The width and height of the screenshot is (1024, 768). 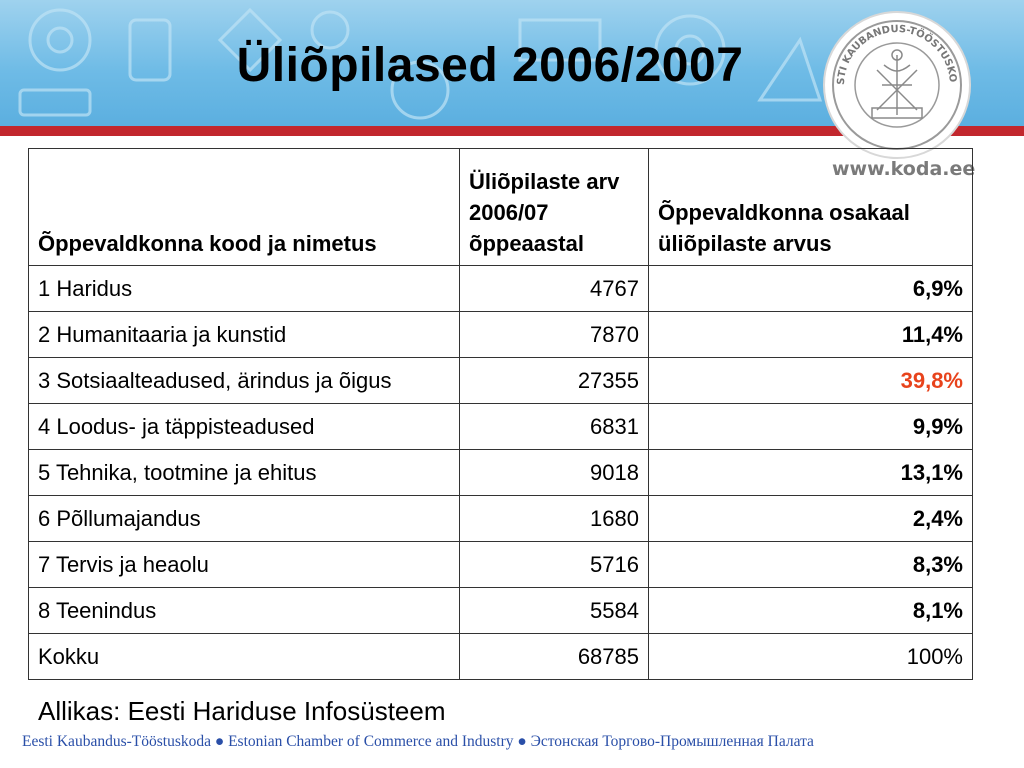 What do you see at coordinates (512, 131) in the screenshot?
I see `header-red-stripe` at bounding box center [512, 131].